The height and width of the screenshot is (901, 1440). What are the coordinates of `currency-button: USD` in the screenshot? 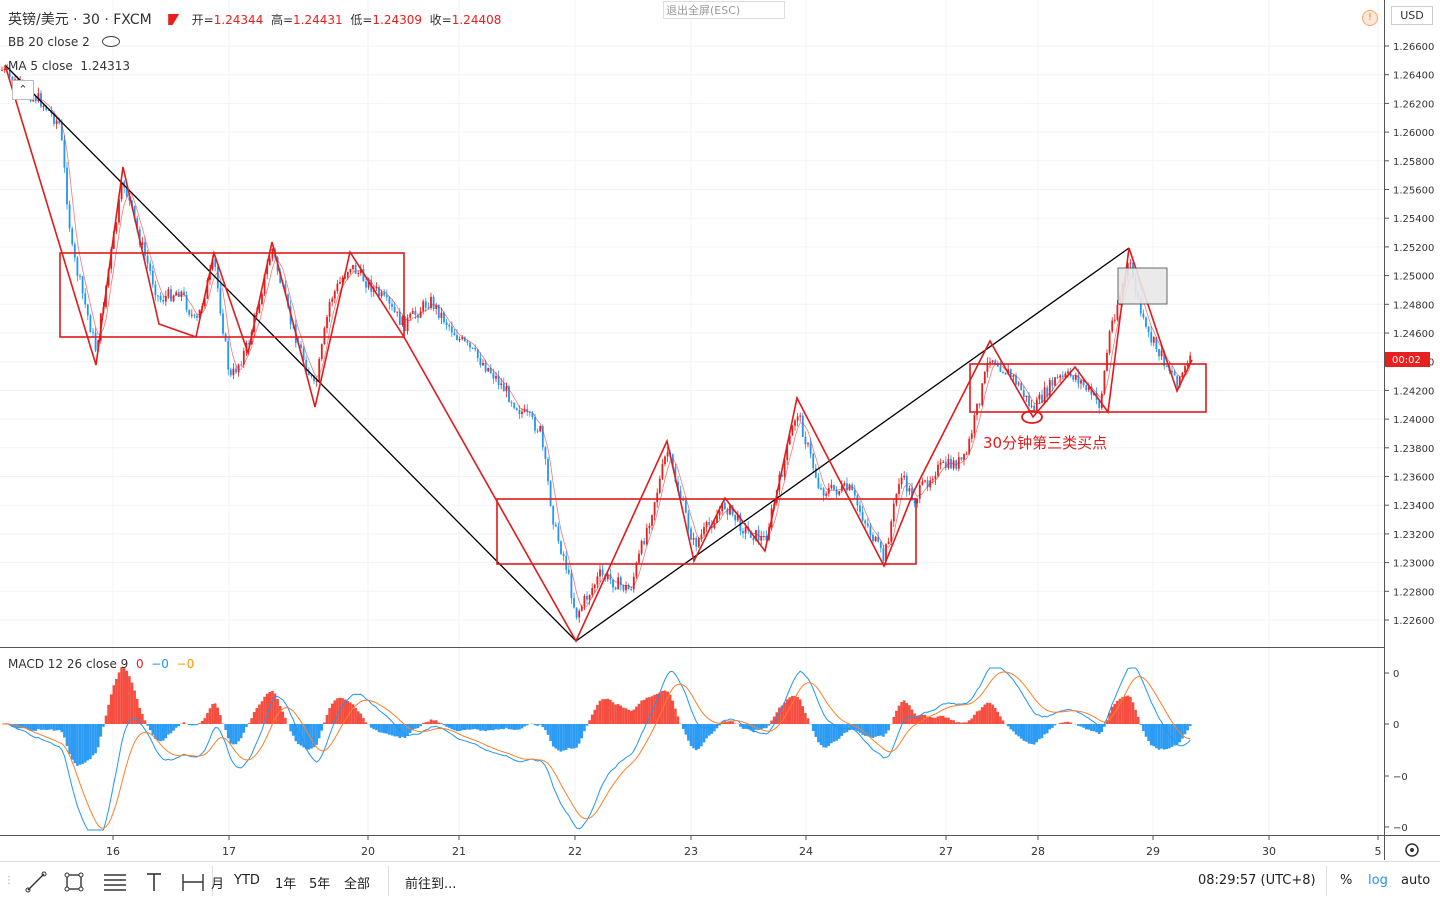 It's located at (1412, 15).